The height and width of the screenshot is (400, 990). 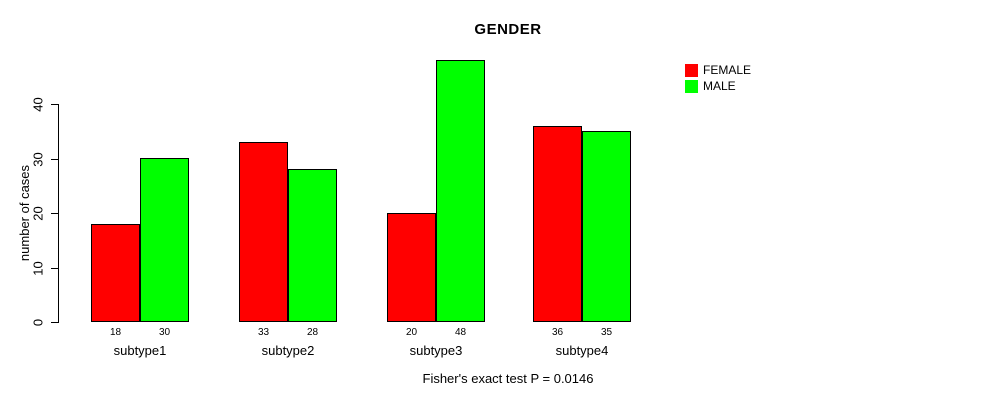 I want to click on legend-row-male: MALE, so click(x=718, y=86).